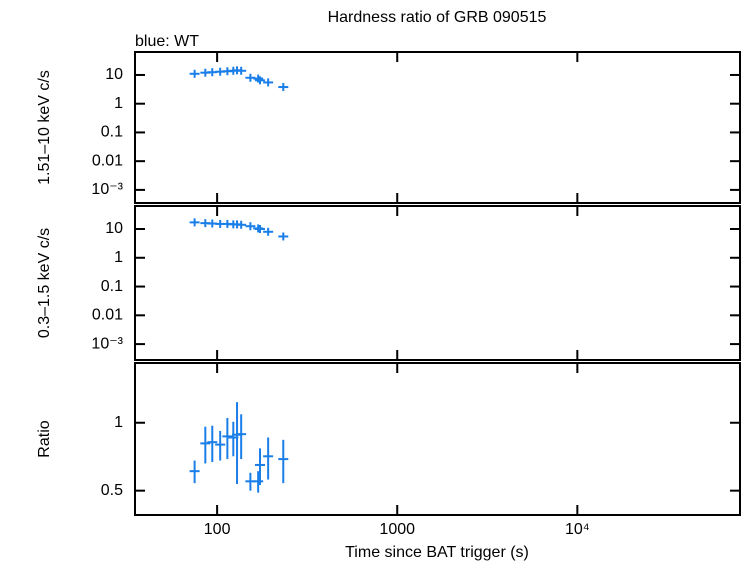  What do you see at coordinates (217, 529) in the screenshot?
I see `x-tick-label: 100` at bounding box center [217, 529].